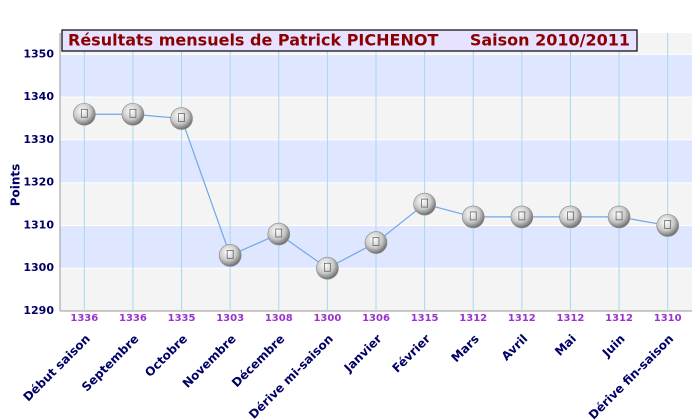 The image size is (700, 420). I want to click on x-tick-label: Dérive mi-saison, so click(291, 376).